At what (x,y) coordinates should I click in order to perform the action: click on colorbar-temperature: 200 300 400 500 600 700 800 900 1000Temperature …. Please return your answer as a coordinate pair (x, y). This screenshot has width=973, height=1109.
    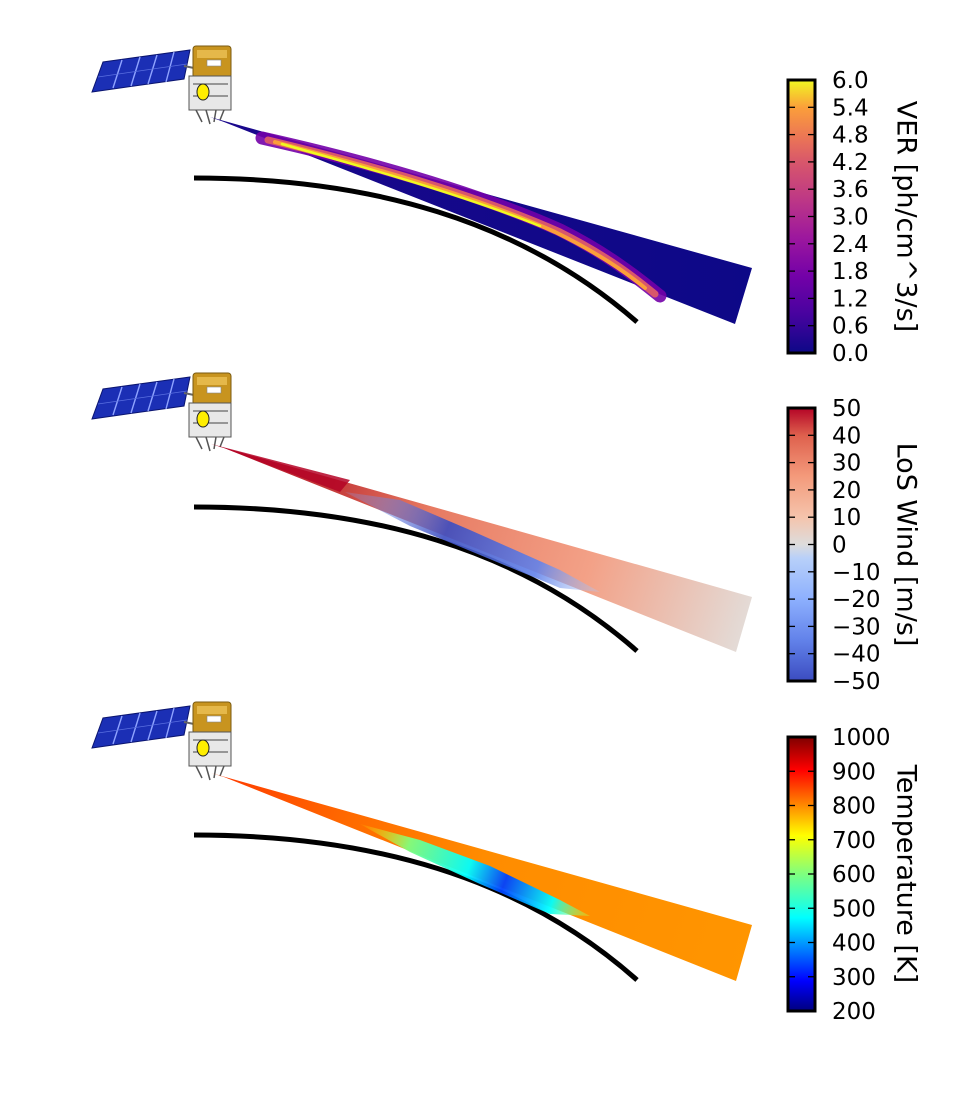
    Looking at the image, I should click on (854, 875).